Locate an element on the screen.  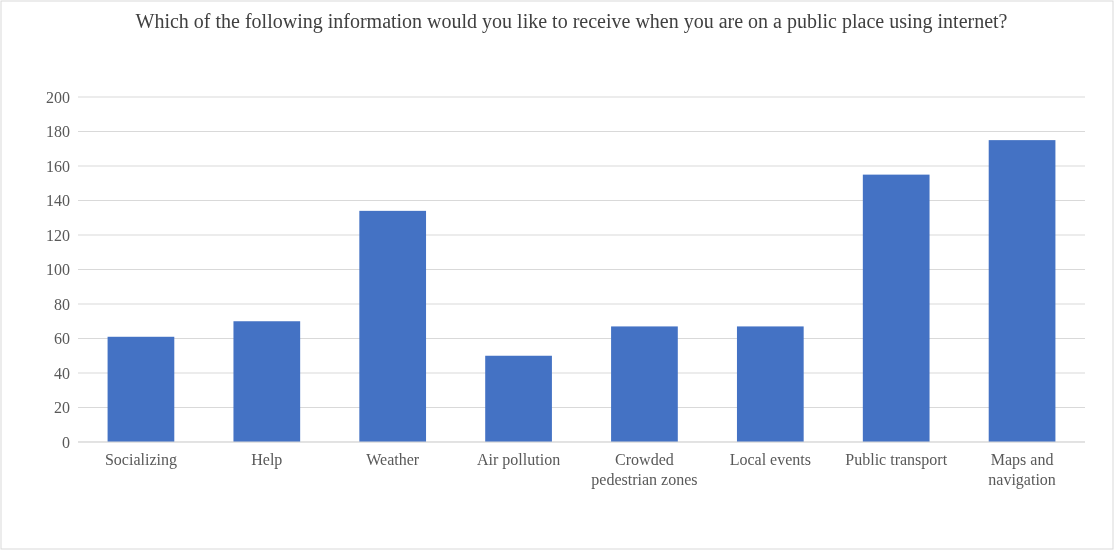
y-tick-label: 100 is located at coordinates (58, 270).